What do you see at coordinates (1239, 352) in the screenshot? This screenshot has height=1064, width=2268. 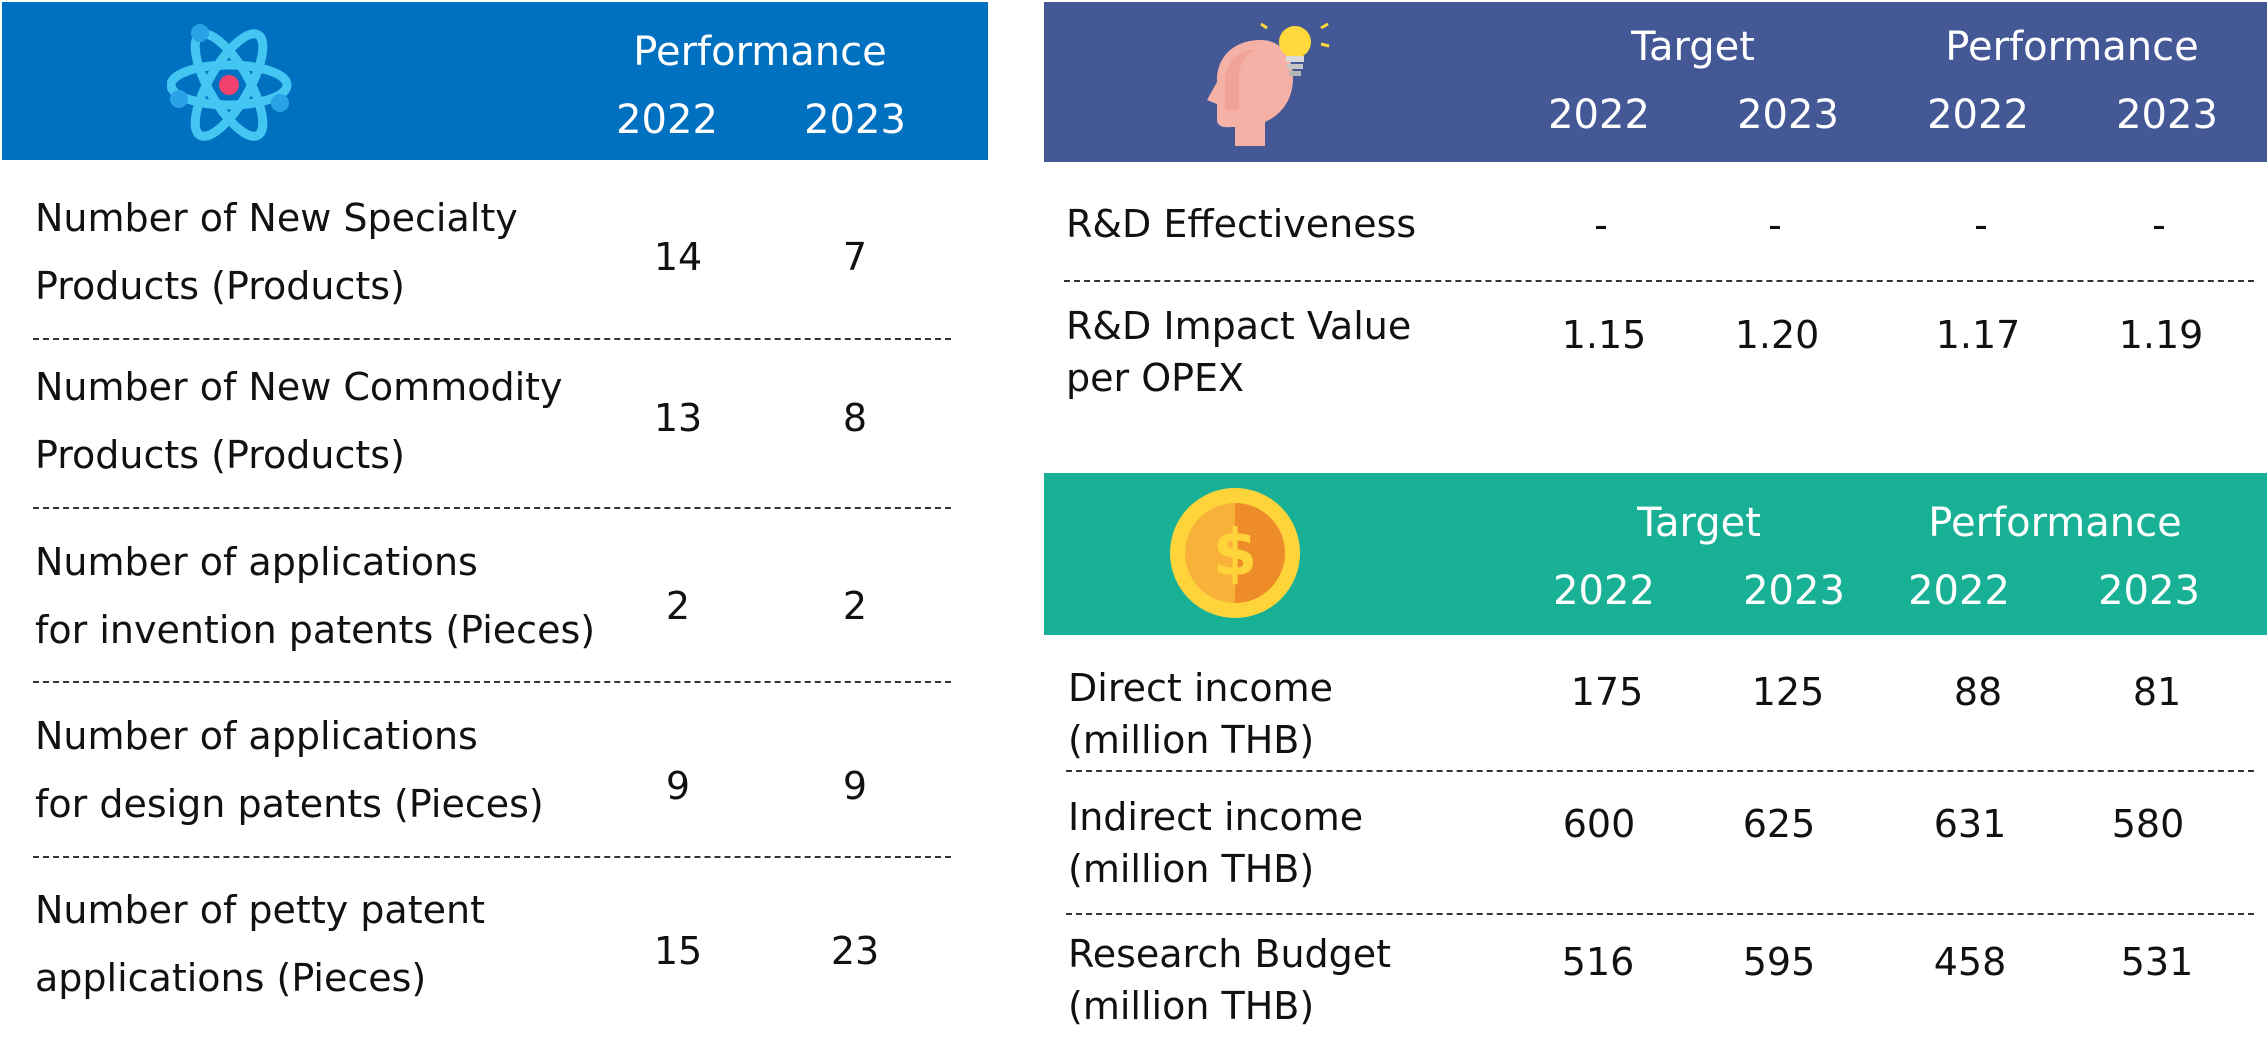 I see `row-label: R&D Impact Value per OPEX` at bounding box center [1239, 352].